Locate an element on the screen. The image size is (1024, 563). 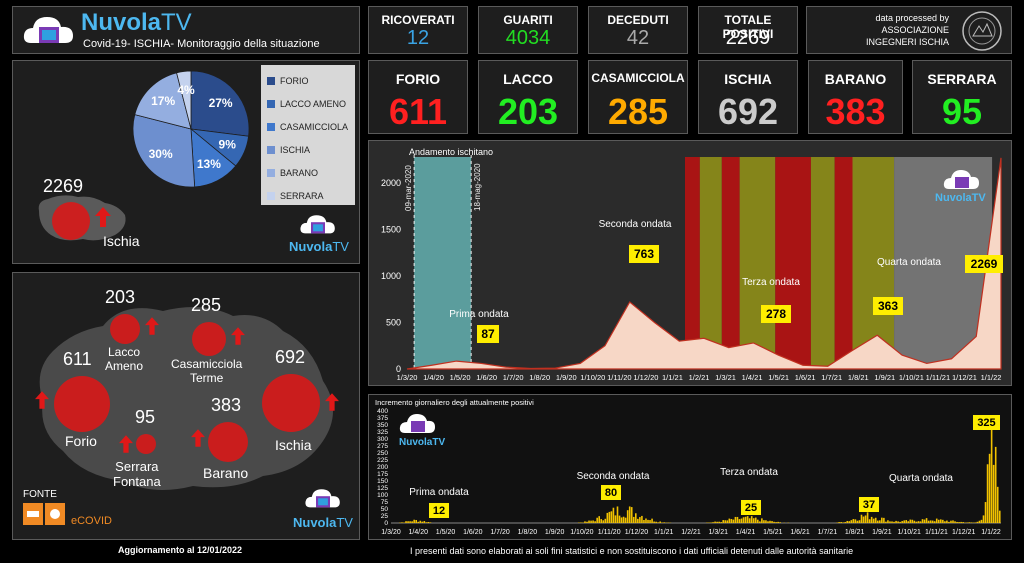
forio-value: 611 is located at coordinates (77, 359).